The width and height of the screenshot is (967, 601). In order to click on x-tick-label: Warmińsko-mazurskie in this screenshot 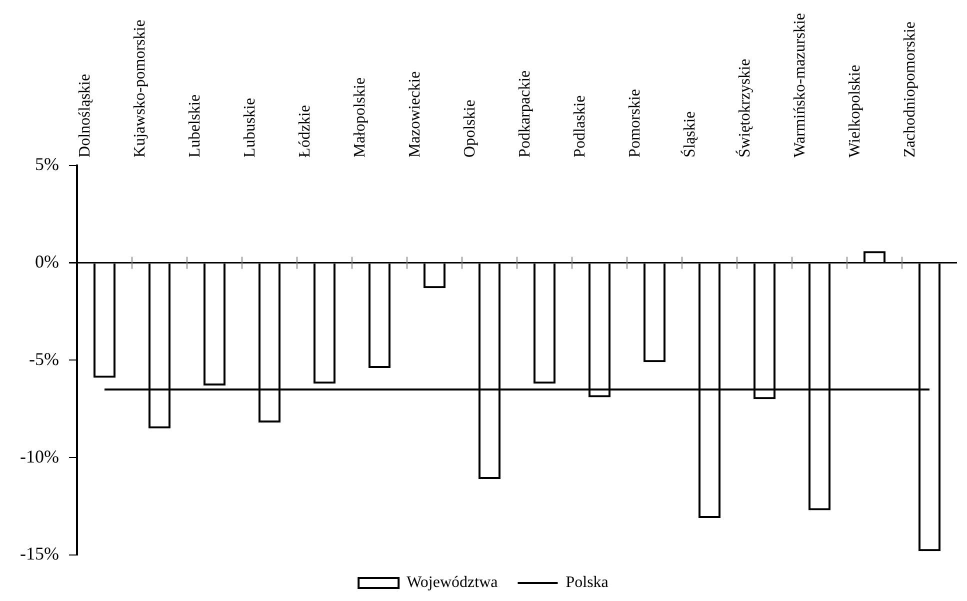, I will do `click(800, 85)`.